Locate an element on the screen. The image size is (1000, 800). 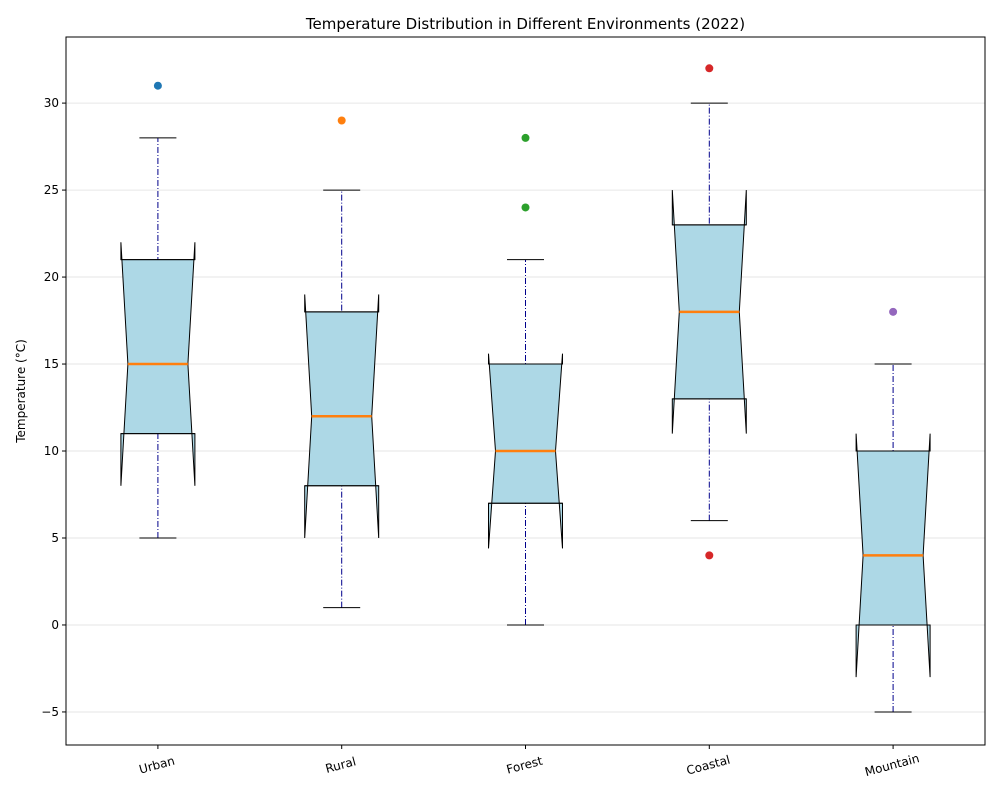
x-tick-label: Coastal is located at coordinates (708, 765).